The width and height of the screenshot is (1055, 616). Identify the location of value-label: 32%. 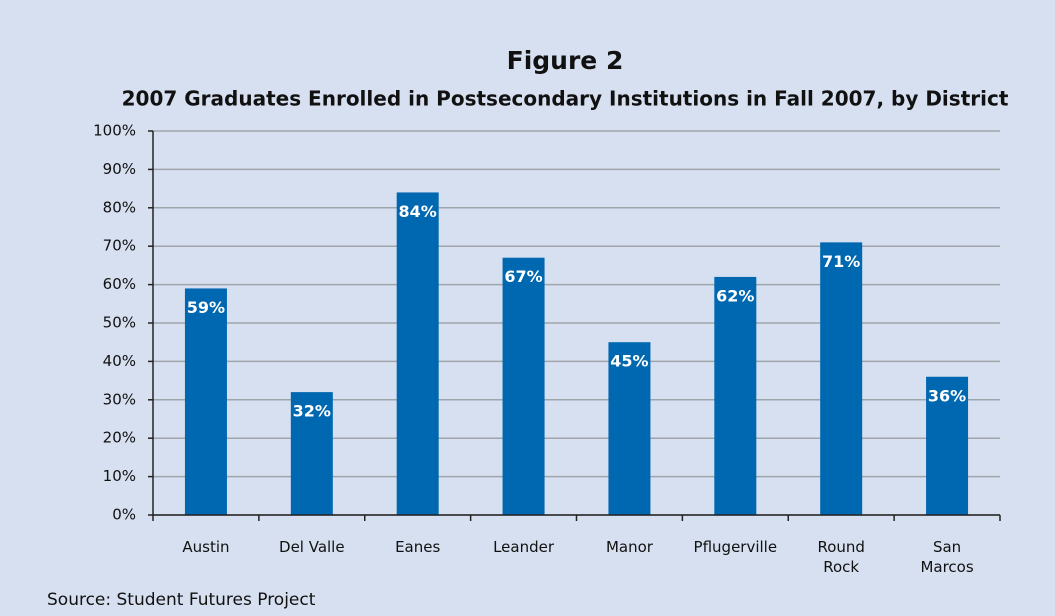
(312, 411).